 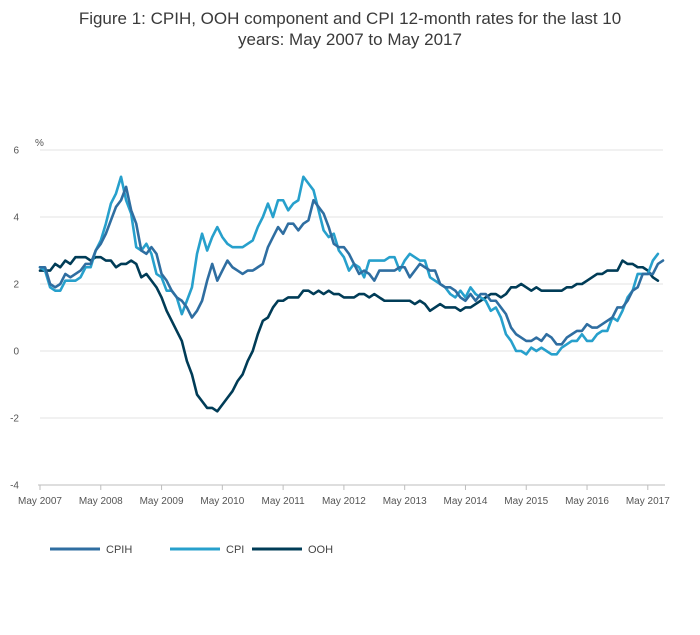 What do you see at coordinates (39, 143) in the screenshot?
I see `y-axis-label: %` at bounding box center [39, 143].